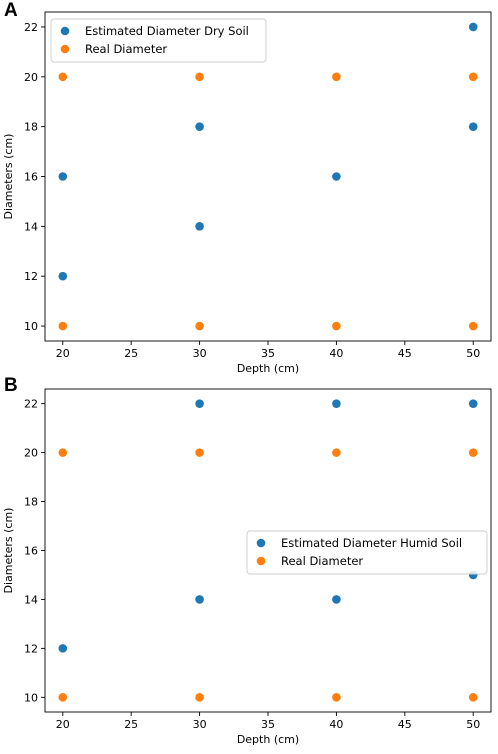 The width and height of the screenshot is (498, 754). Describe the element at coordinates (167, 31) in the screenshot. I see `legend-label: Estimated Diameter Dry Soil` at that location.